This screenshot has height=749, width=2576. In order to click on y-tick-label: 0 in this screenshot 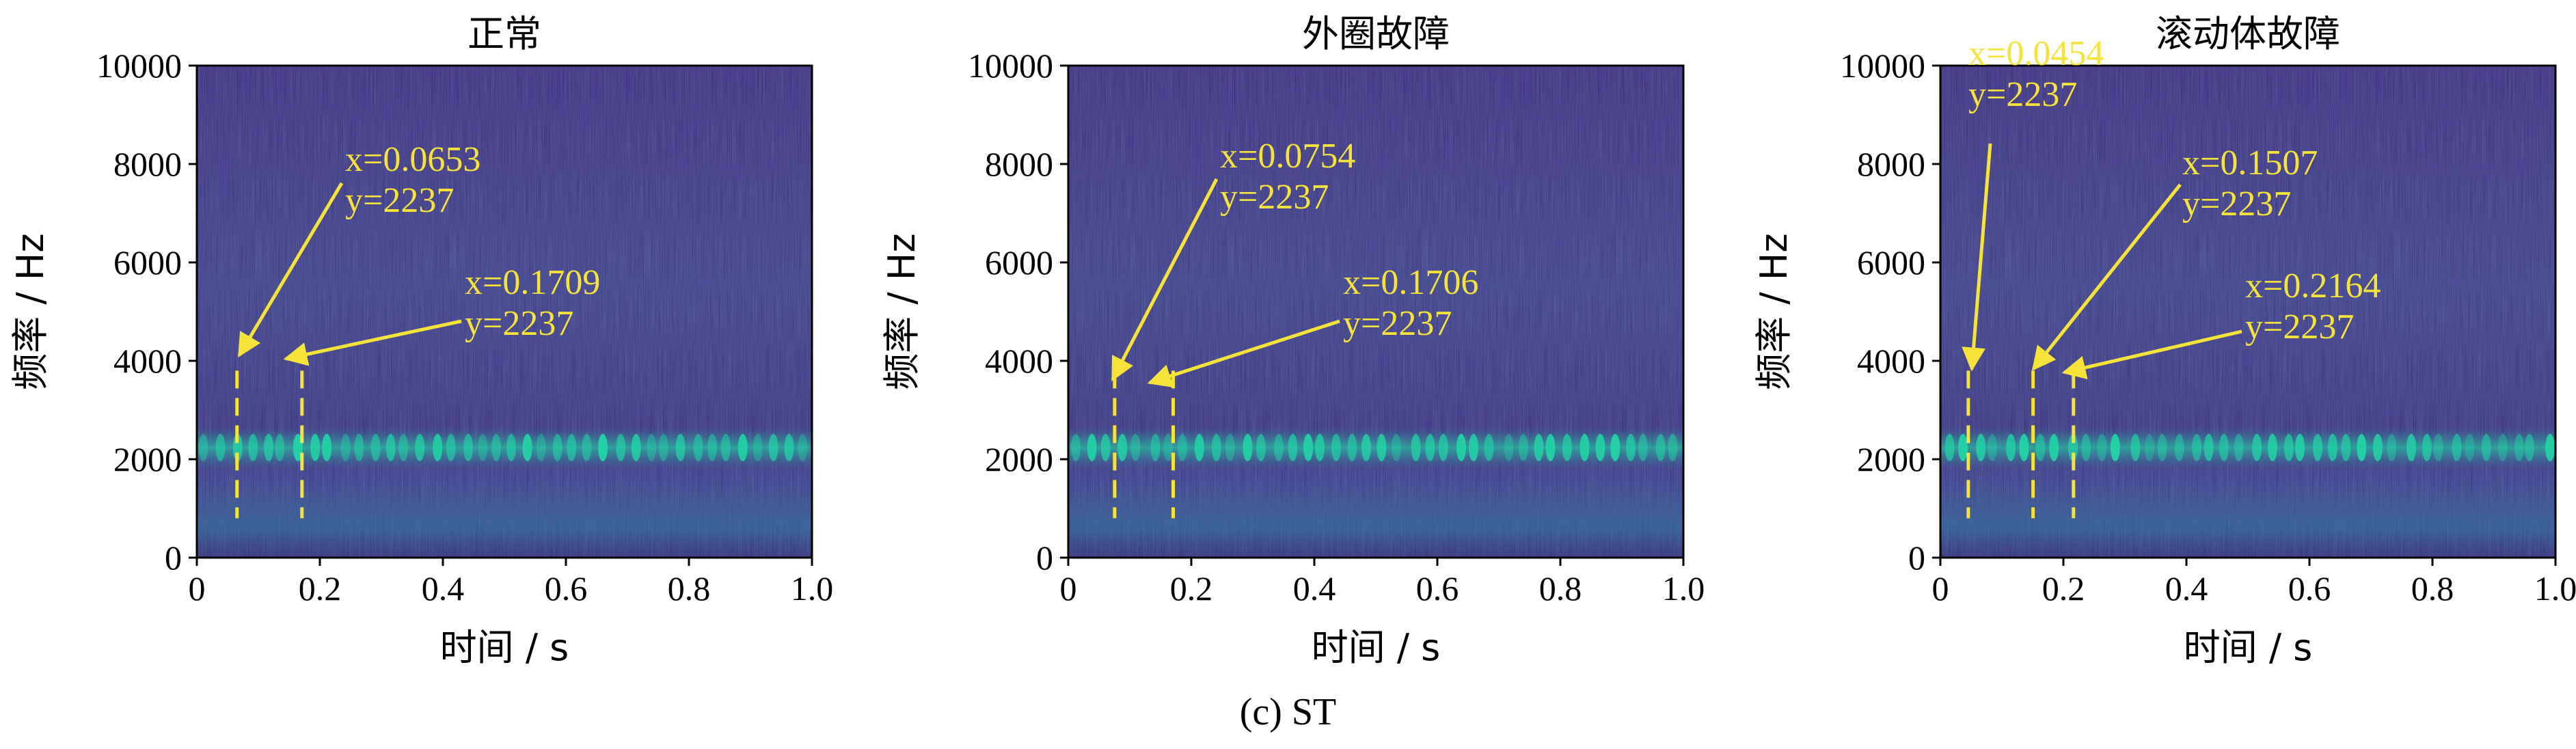, I will do `click(1916, 558)`.